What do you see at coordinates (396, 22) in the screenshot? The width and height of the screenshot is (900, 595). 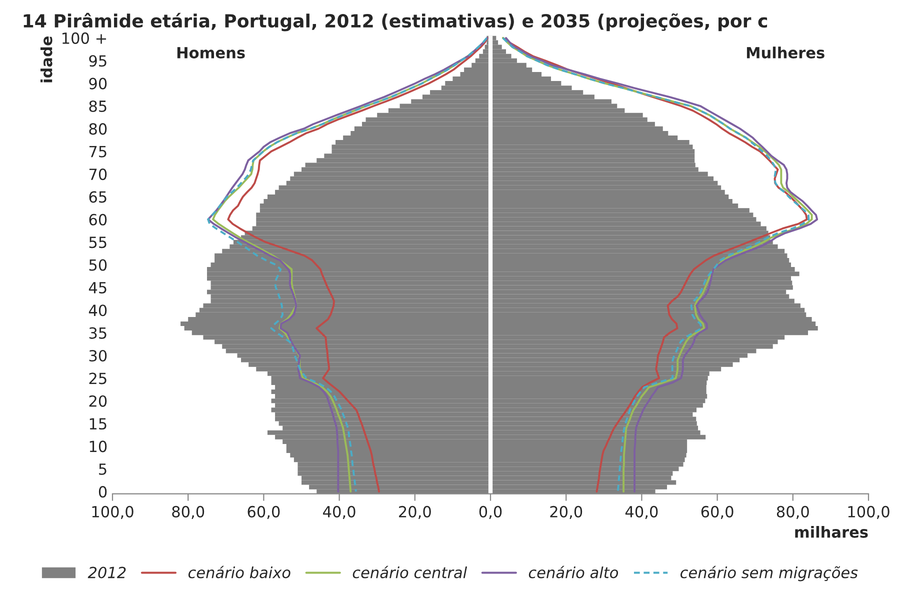 I see `chart-title: 14 Pirâmide etária, Portugal, 2012 (estimativas) e 2035 (projeções, por c` at bounding box center [396, 22].